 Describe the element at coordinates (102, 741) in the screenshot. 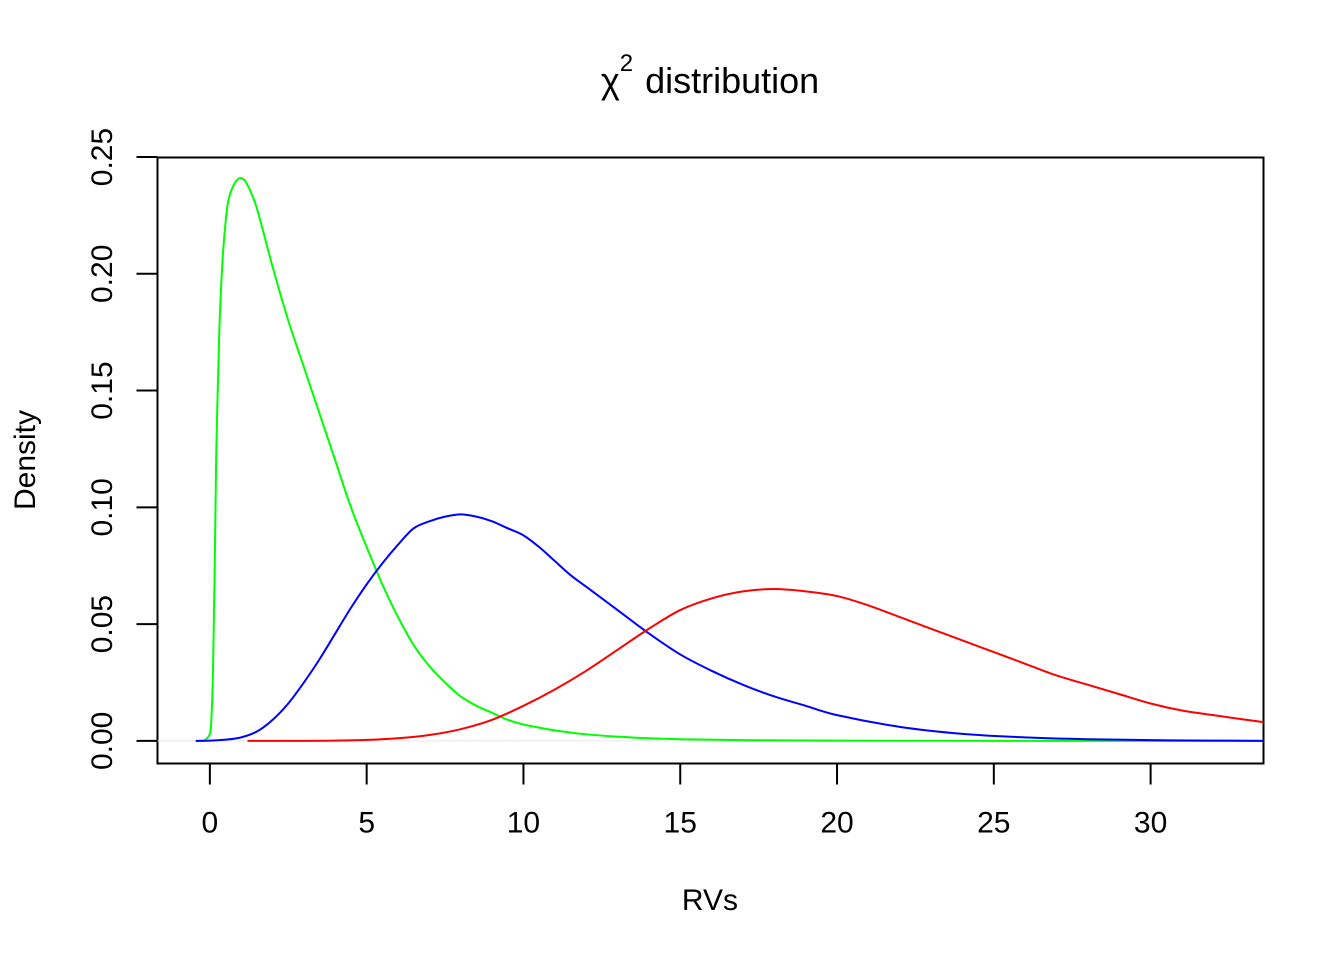

I see `y-tick-label: 0.00` at that location.